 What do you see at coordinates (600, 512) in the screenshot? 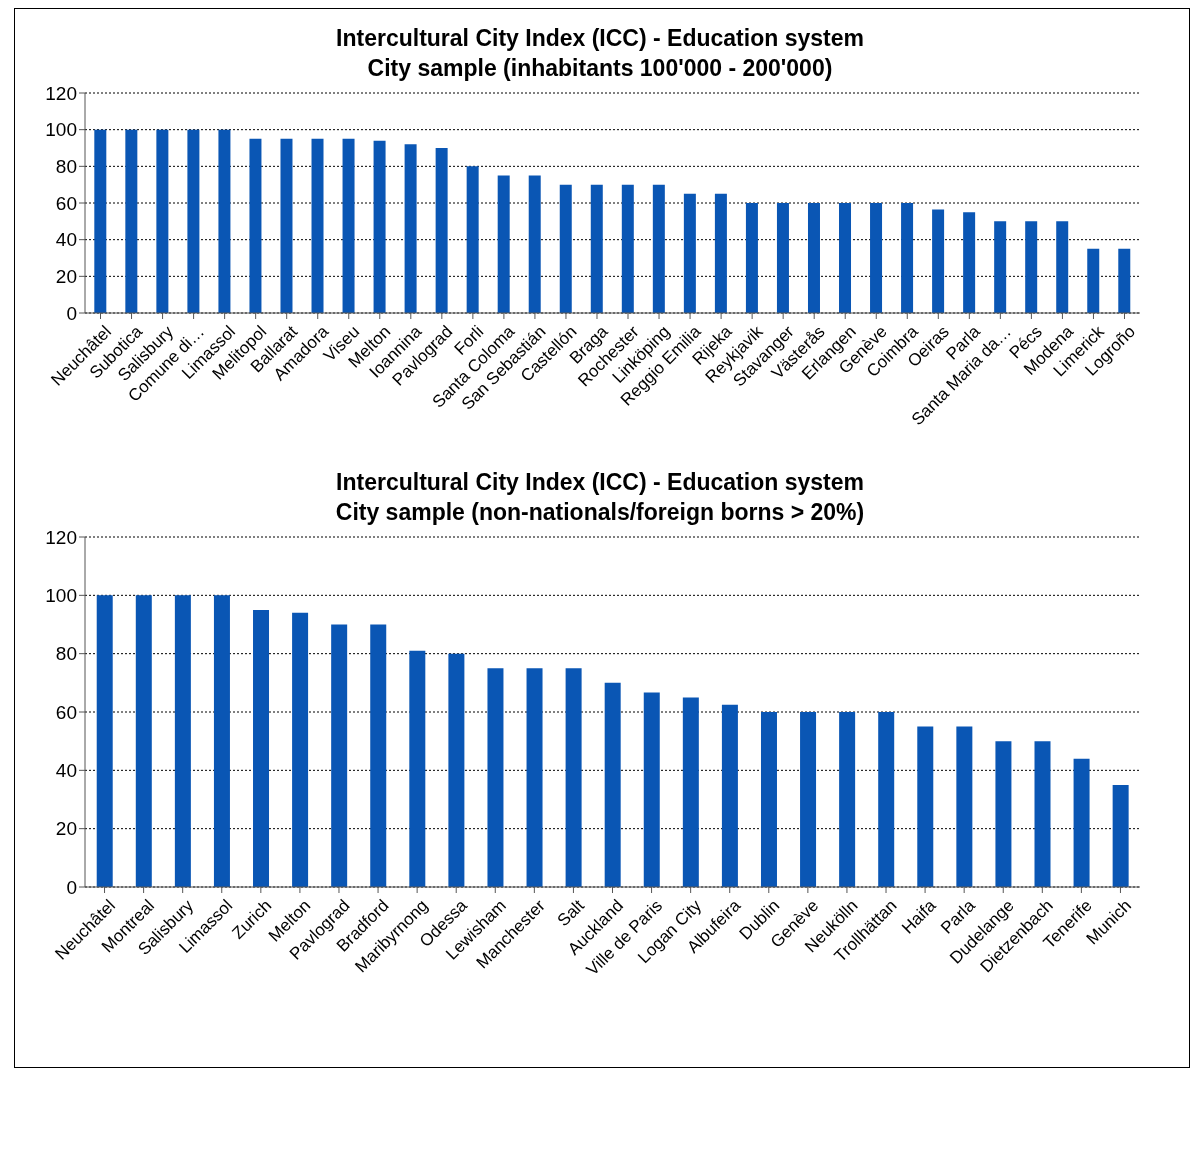
I see `chart-subtitle: City sample (non-nationals/foreign borns > 20%)` at bounding box center [600, 512].